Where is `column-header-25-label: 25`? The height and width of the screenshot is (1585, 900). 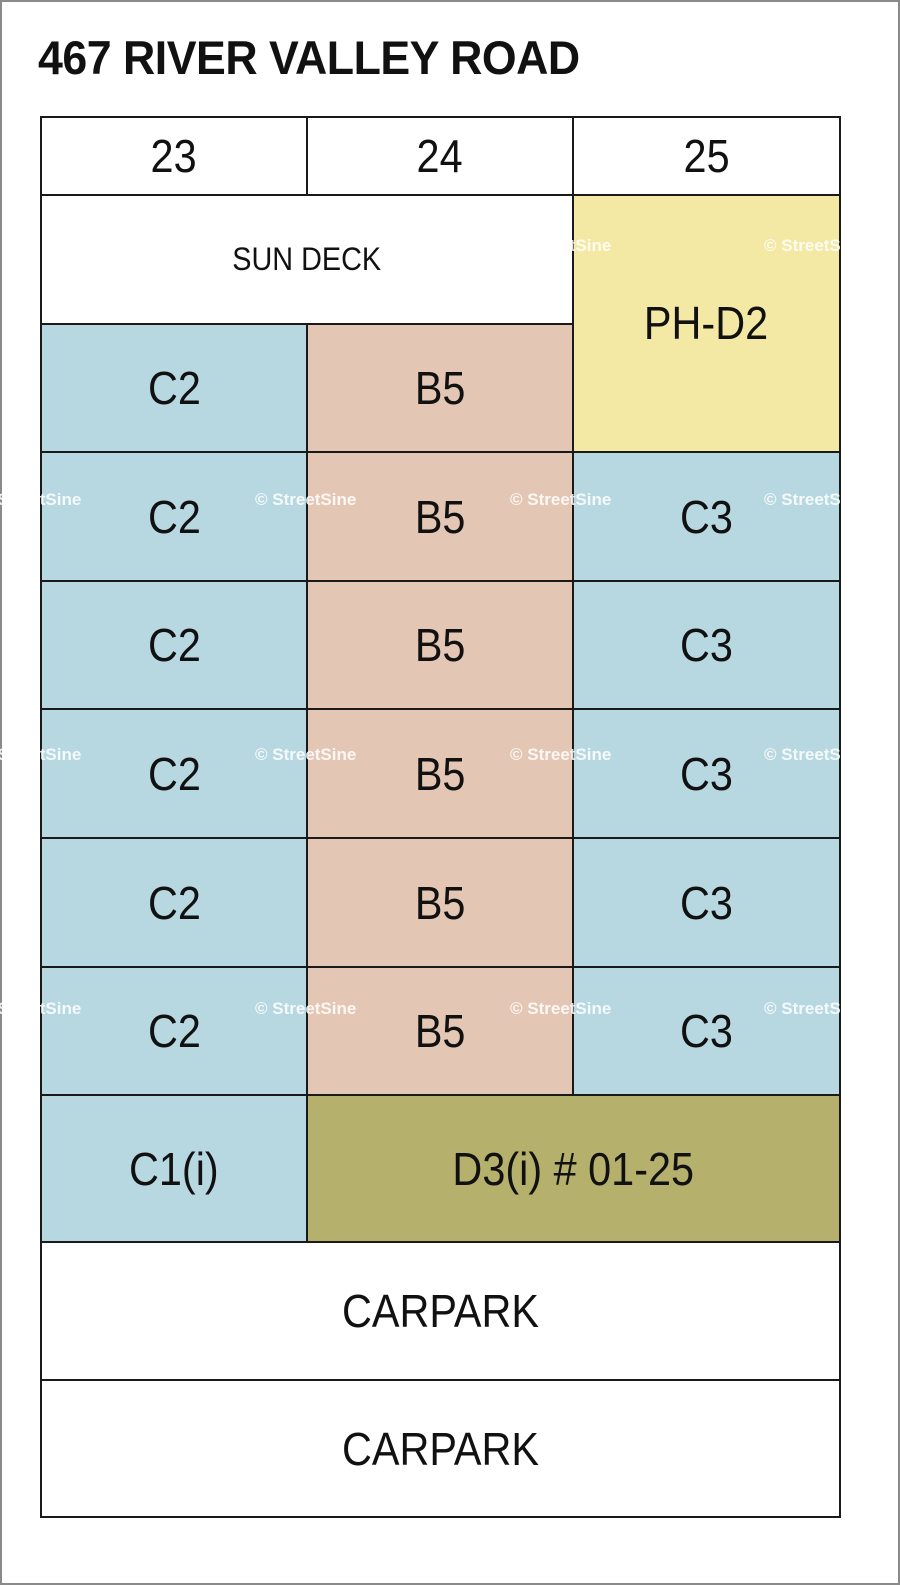
column-header-25-label: 25 is located at coordinates (706, 156).